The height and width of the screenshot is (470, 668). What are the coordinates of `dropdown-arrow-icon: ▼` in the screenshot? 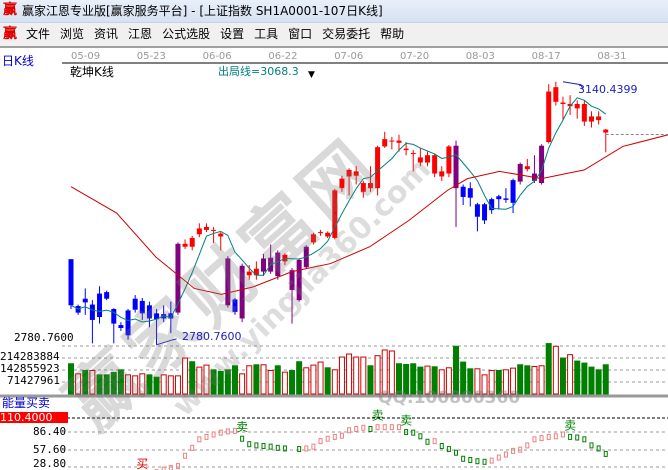 It's located at (311, 75).